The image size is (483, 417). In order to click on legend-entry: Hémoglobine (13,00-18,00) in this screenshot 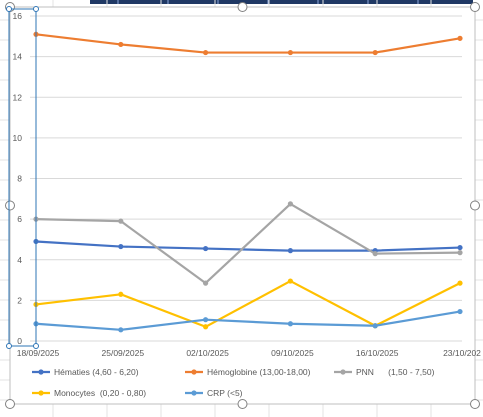, I will do `click(248, 372)`.